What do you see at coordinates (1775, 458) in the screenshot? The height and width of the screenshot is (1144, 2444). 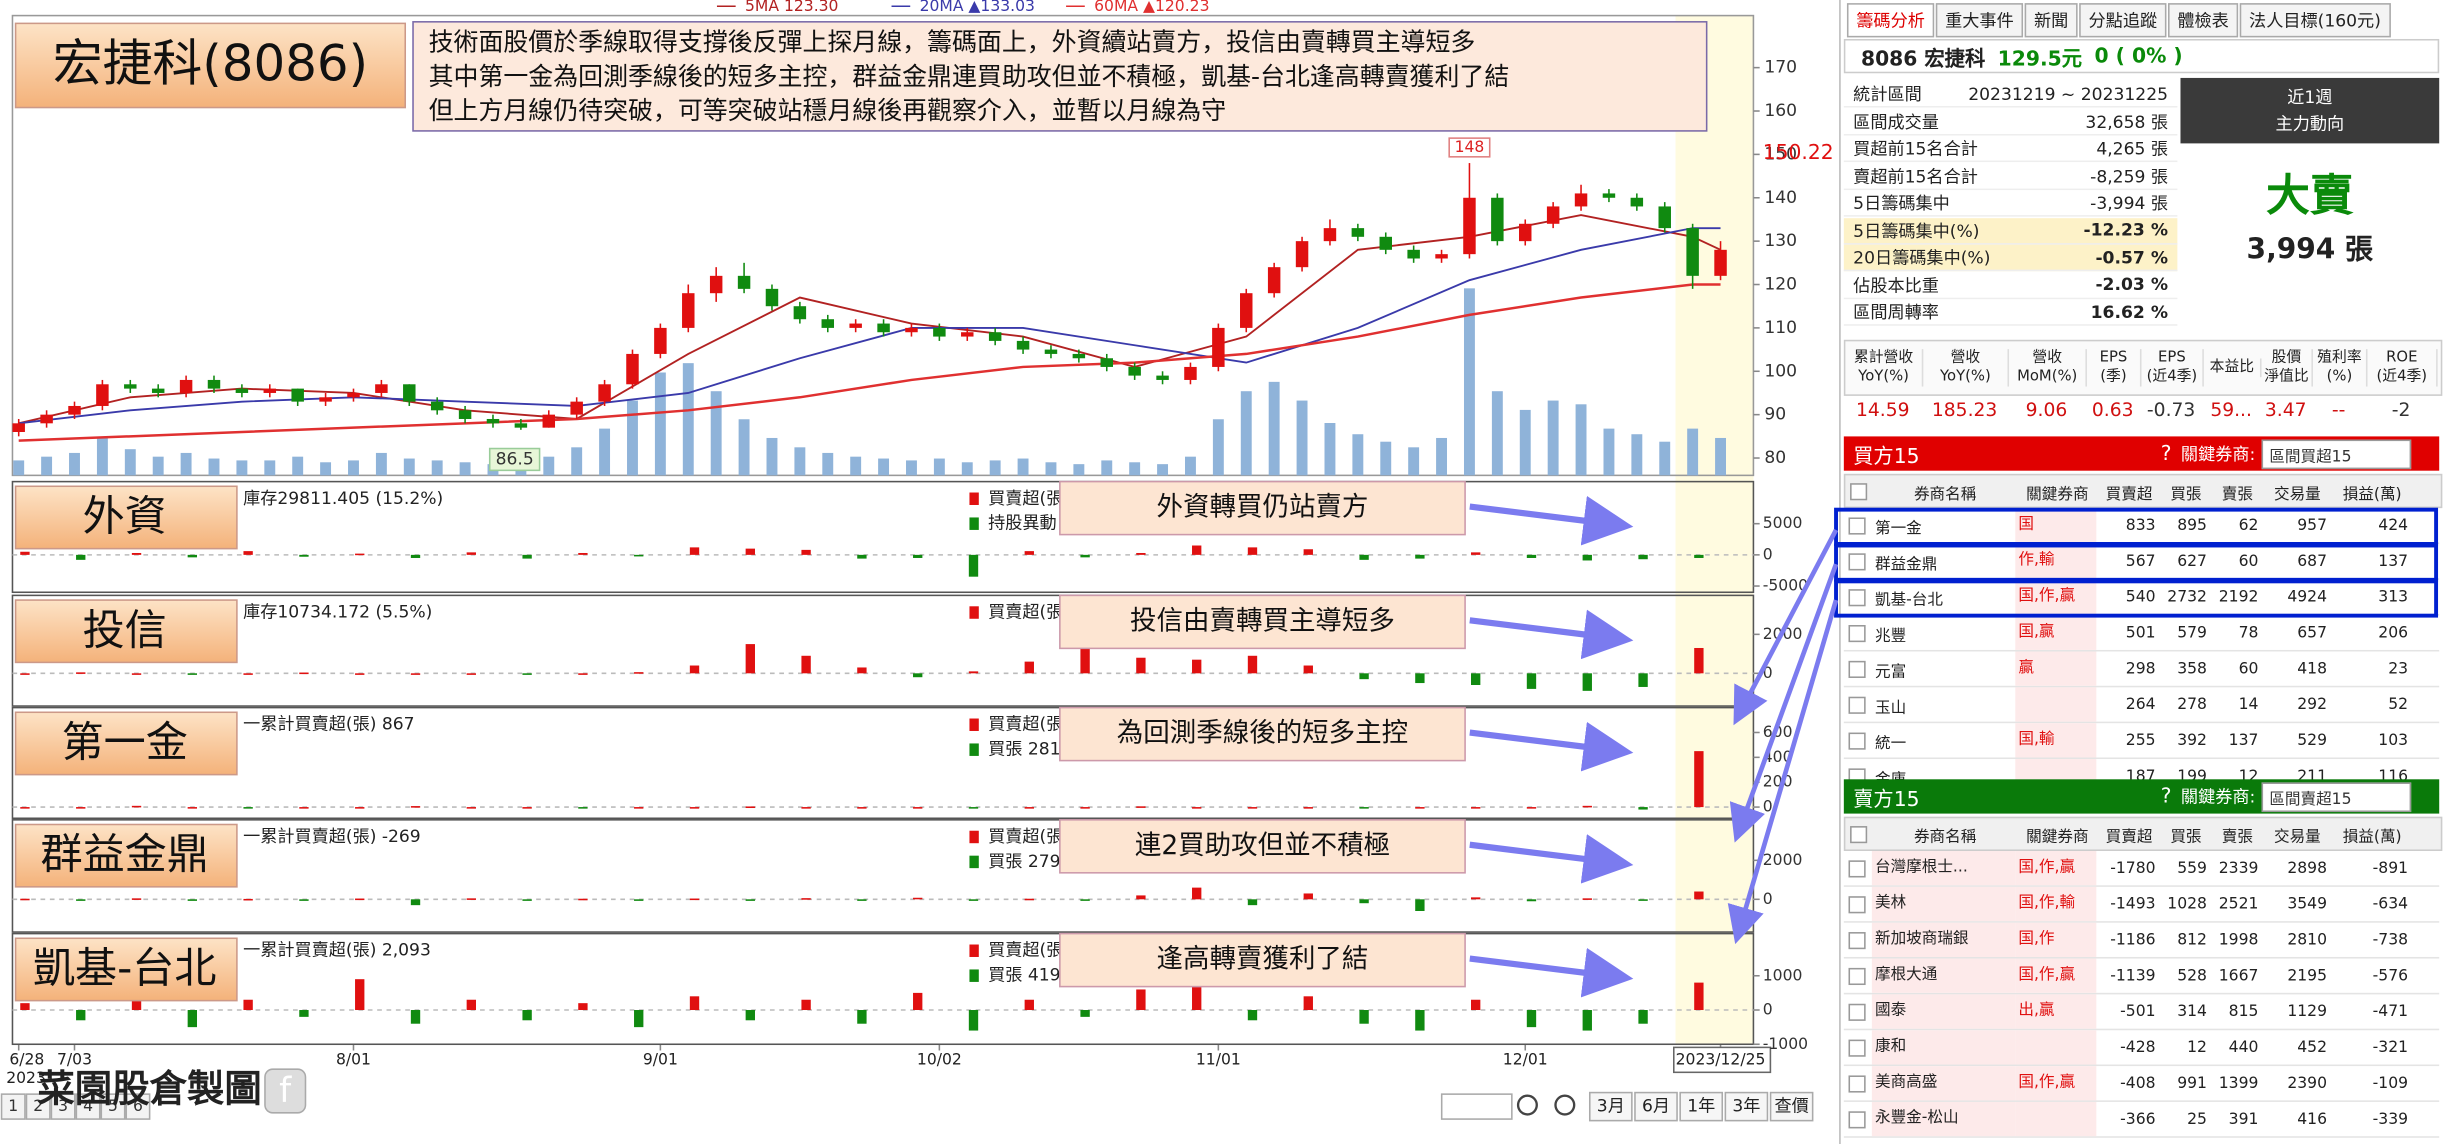 I see `y-tick-label: 80` at bounding box center [1775, 458].